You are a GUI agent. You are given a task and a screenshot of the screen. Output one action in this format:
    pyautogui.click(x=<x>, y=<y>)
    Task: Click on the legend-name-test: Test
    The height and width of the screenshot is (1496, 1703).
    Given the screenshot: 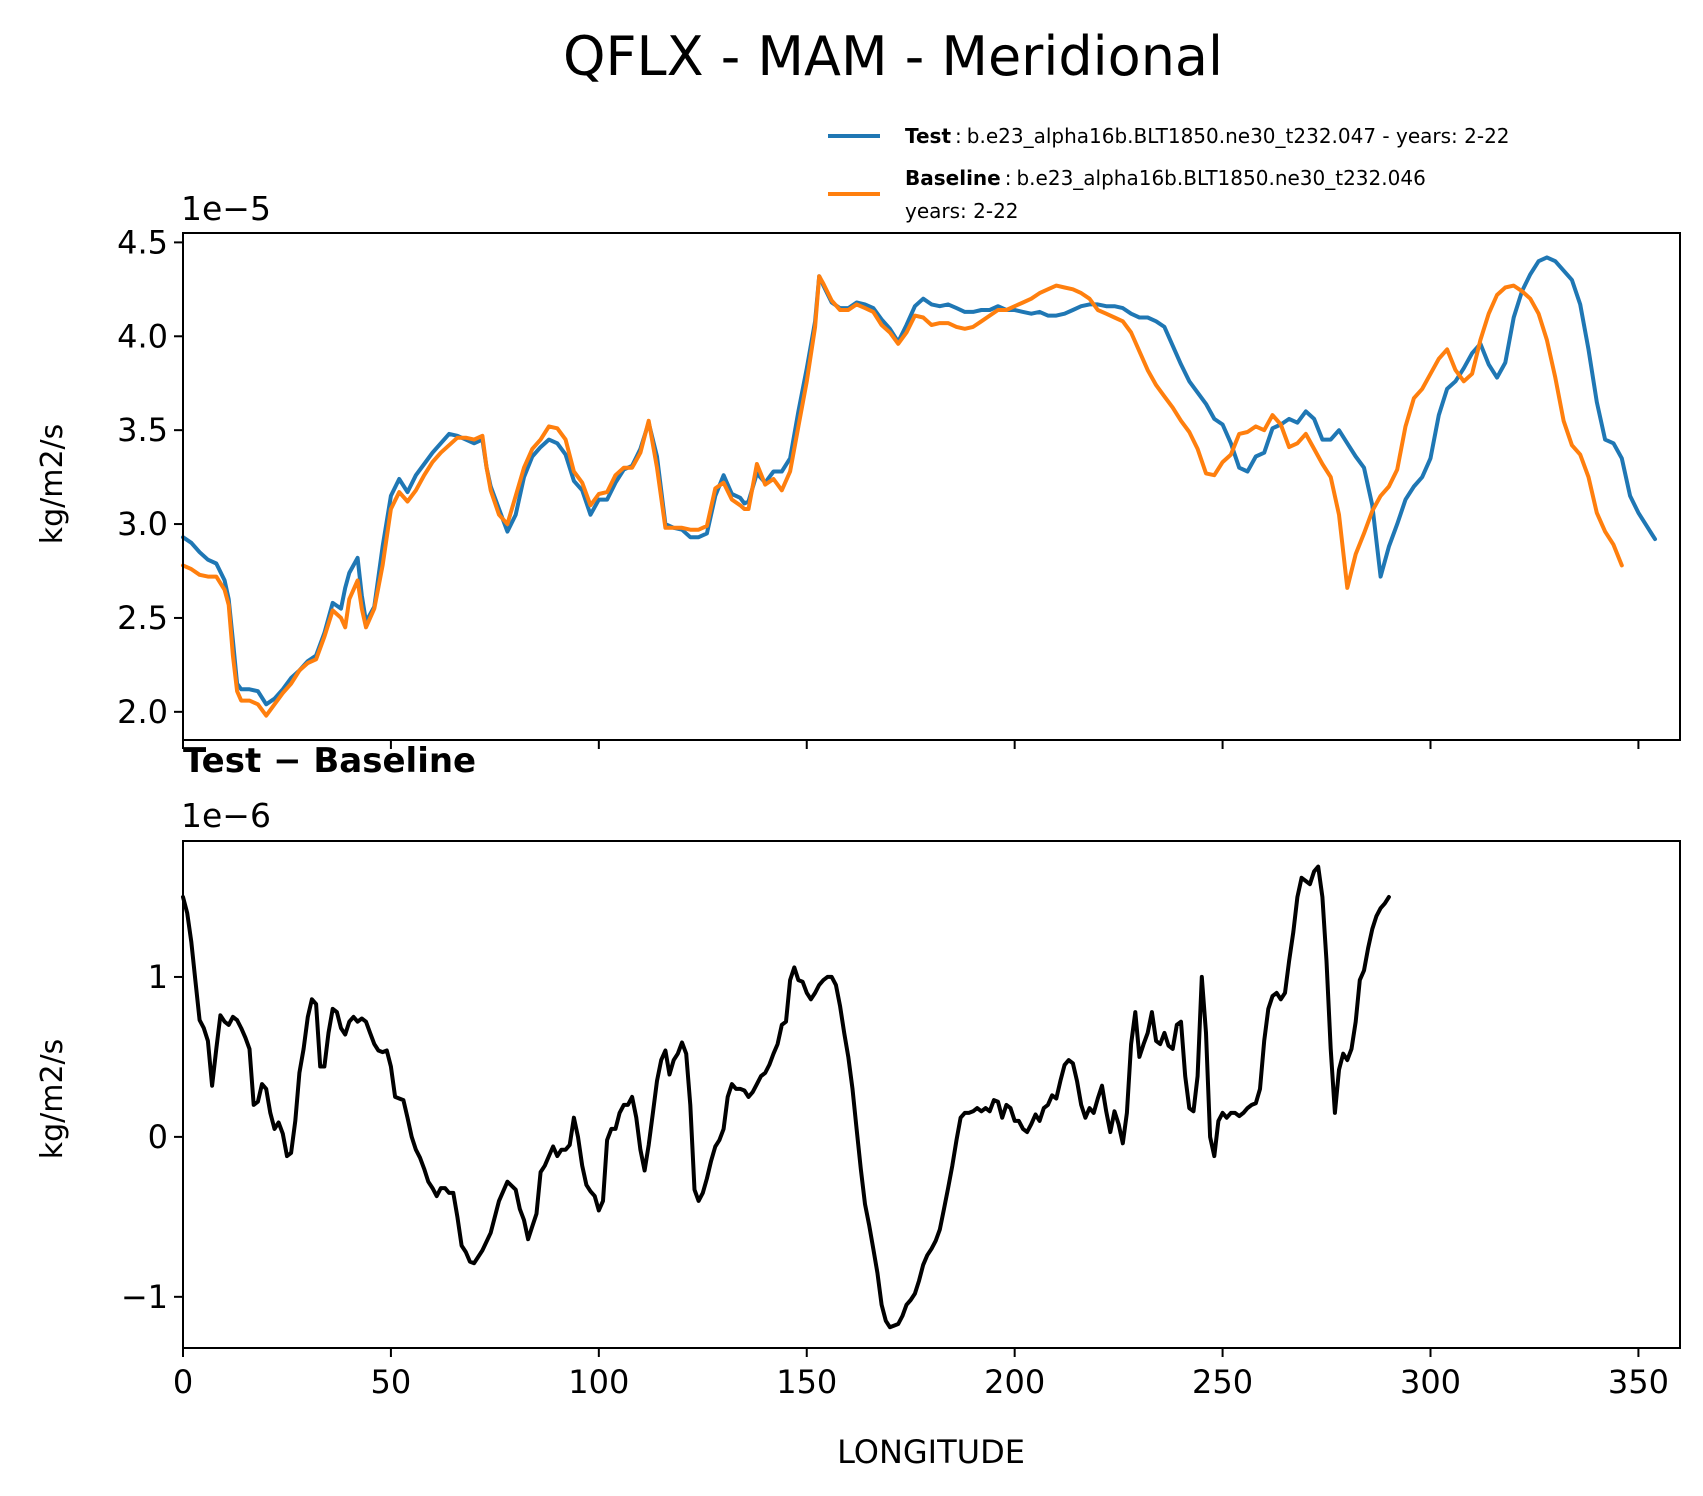 What is the action you would take?
    pyautogui.click(x=928, y=136)
    